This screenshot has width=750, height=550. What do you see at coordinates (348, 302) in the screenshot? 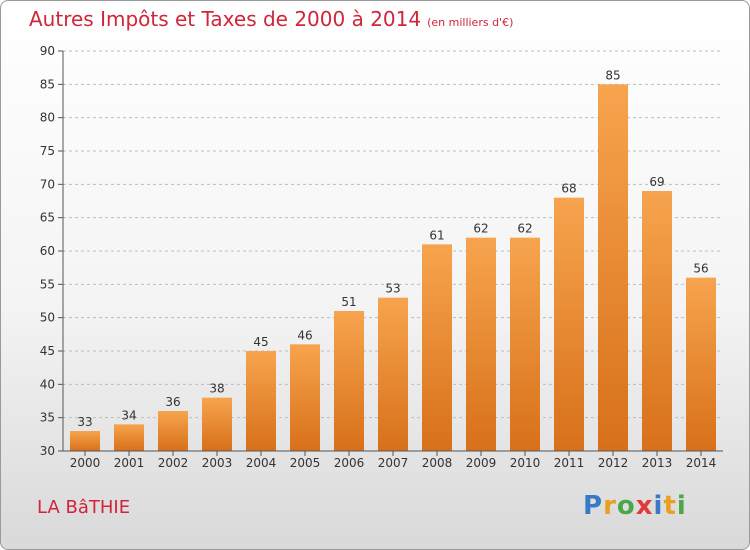
I see `bar-value-label: 51` at bounding box center [348, 302].